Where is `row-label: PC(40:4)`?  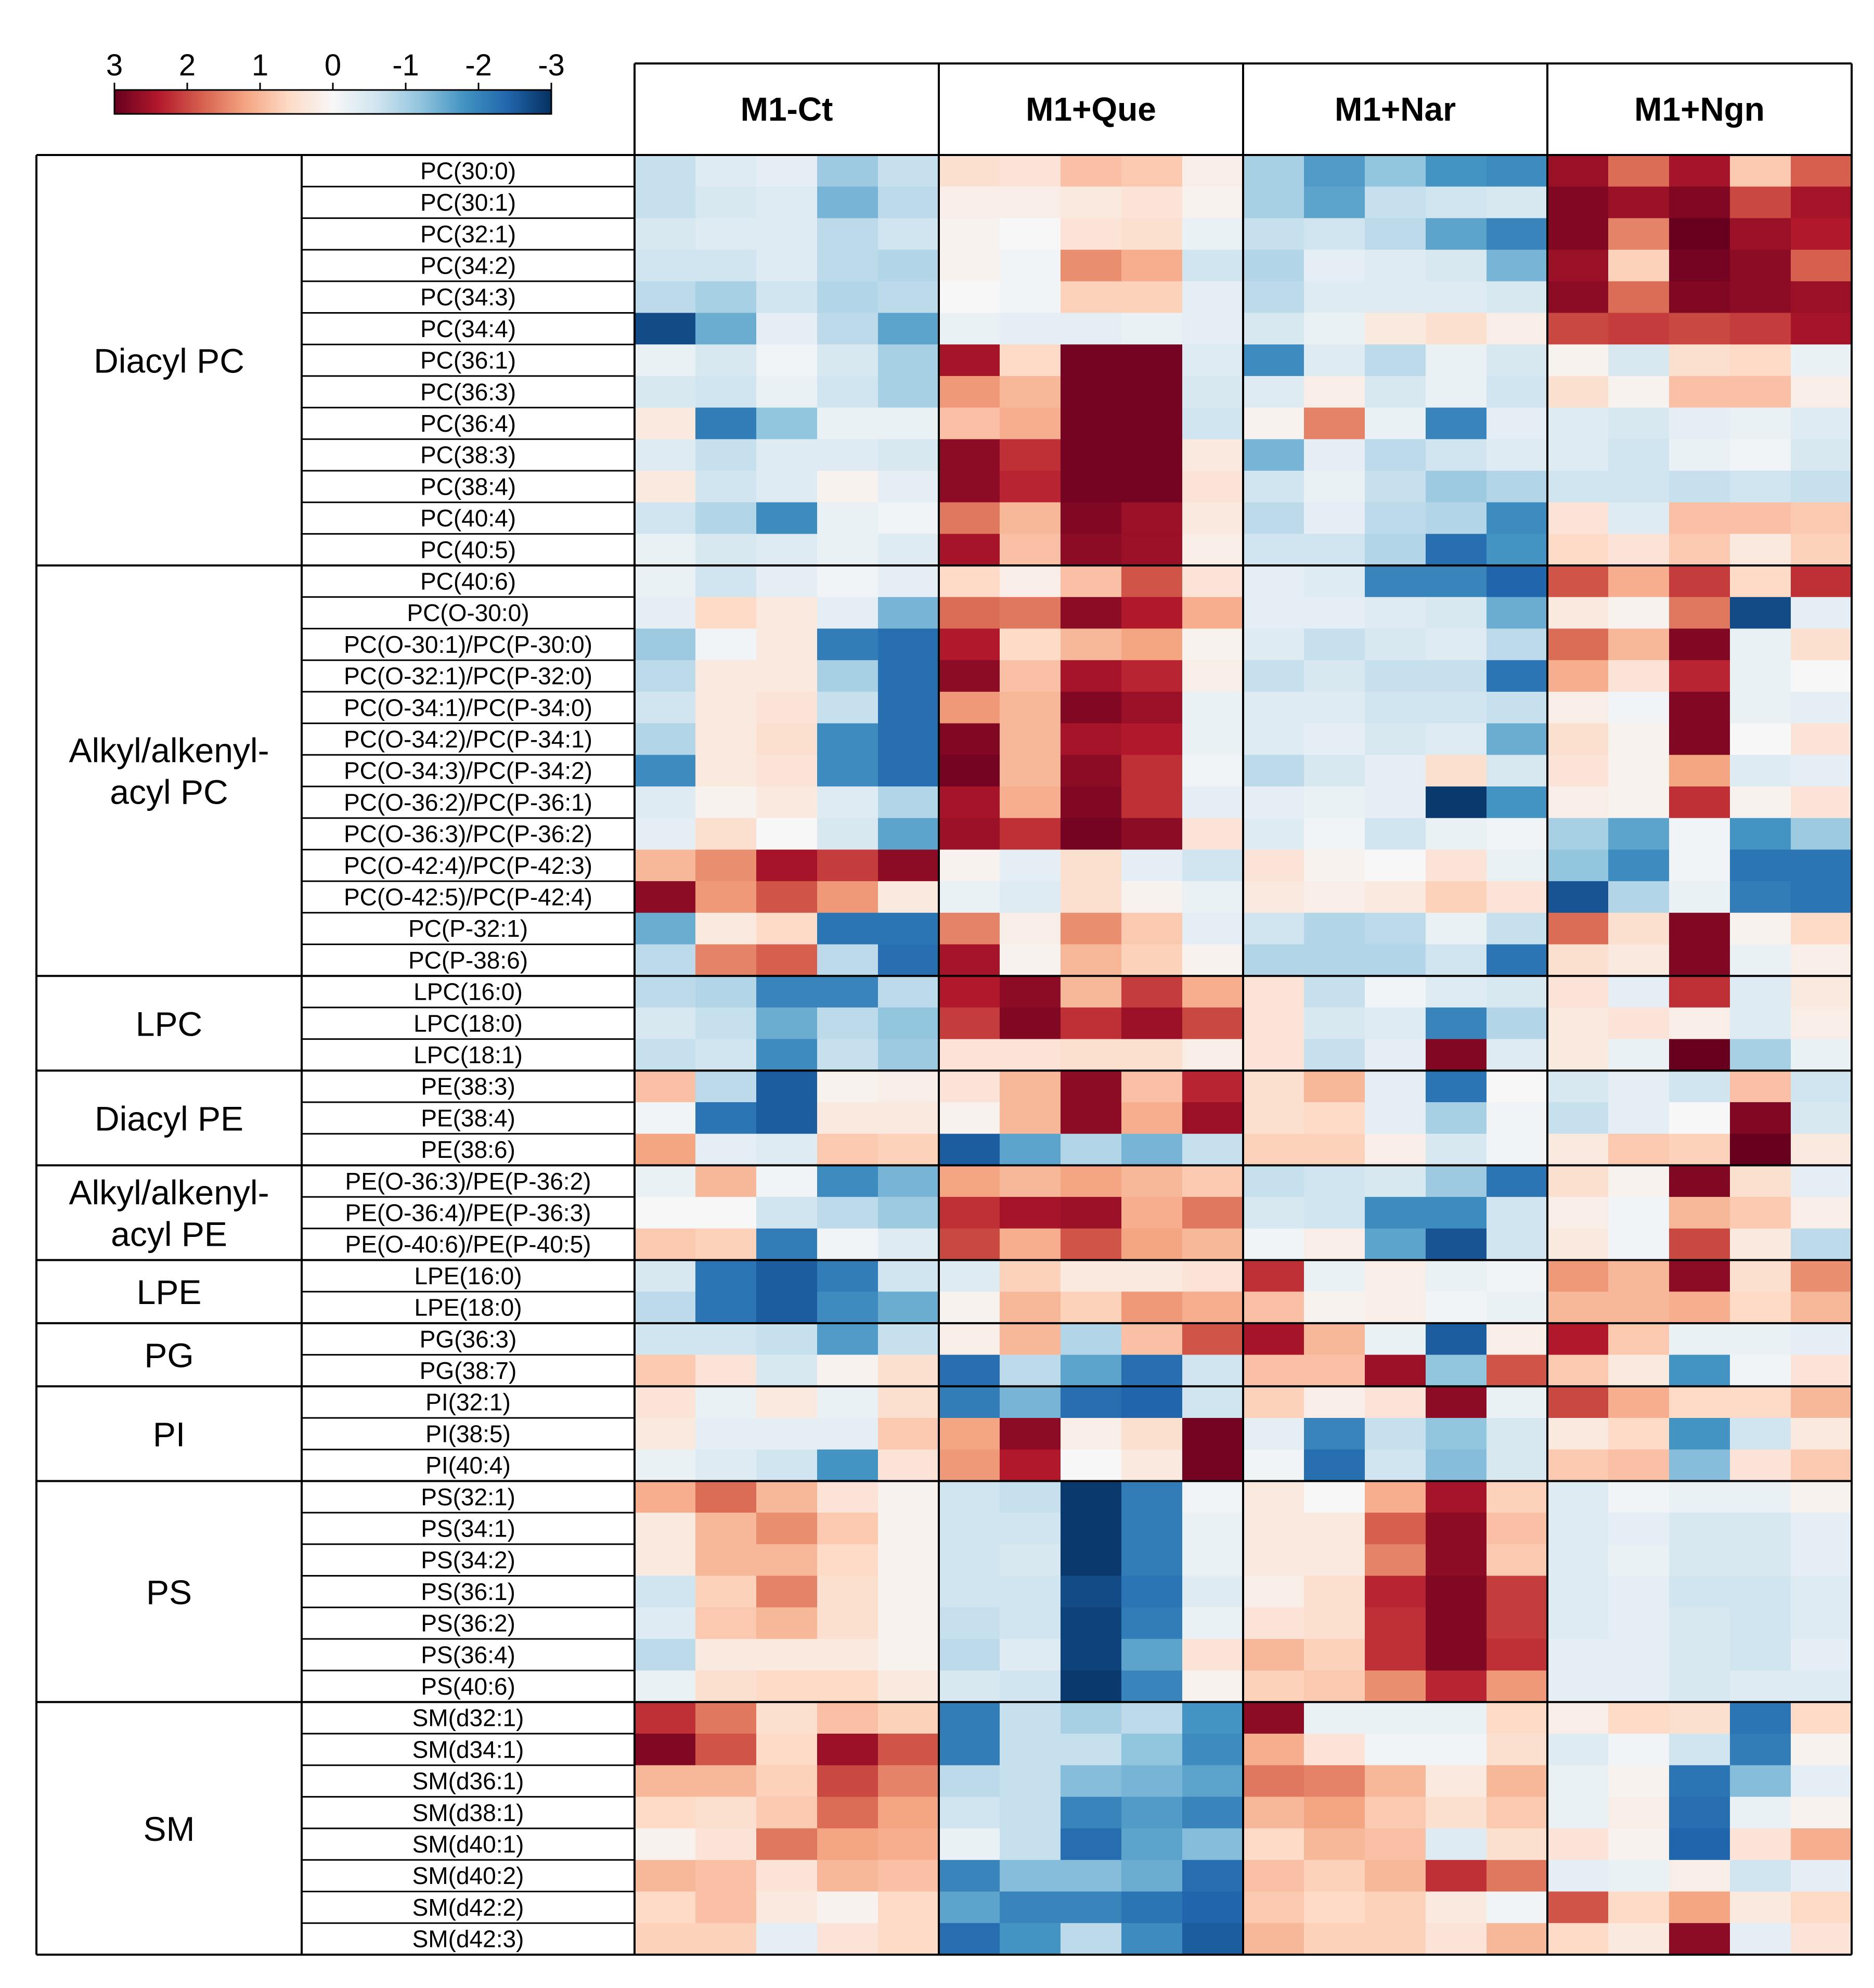
row-label: PC(40:4) is located at coordinates (468, 519).